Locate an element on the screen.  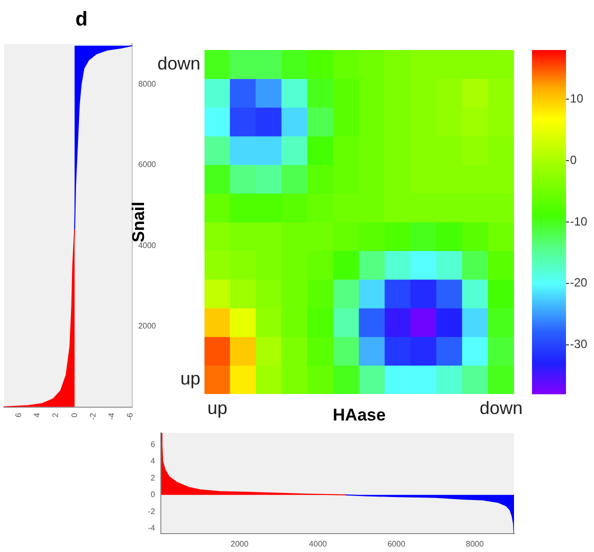
x-tick-label: 4000 is located at coordinates (318, 543).